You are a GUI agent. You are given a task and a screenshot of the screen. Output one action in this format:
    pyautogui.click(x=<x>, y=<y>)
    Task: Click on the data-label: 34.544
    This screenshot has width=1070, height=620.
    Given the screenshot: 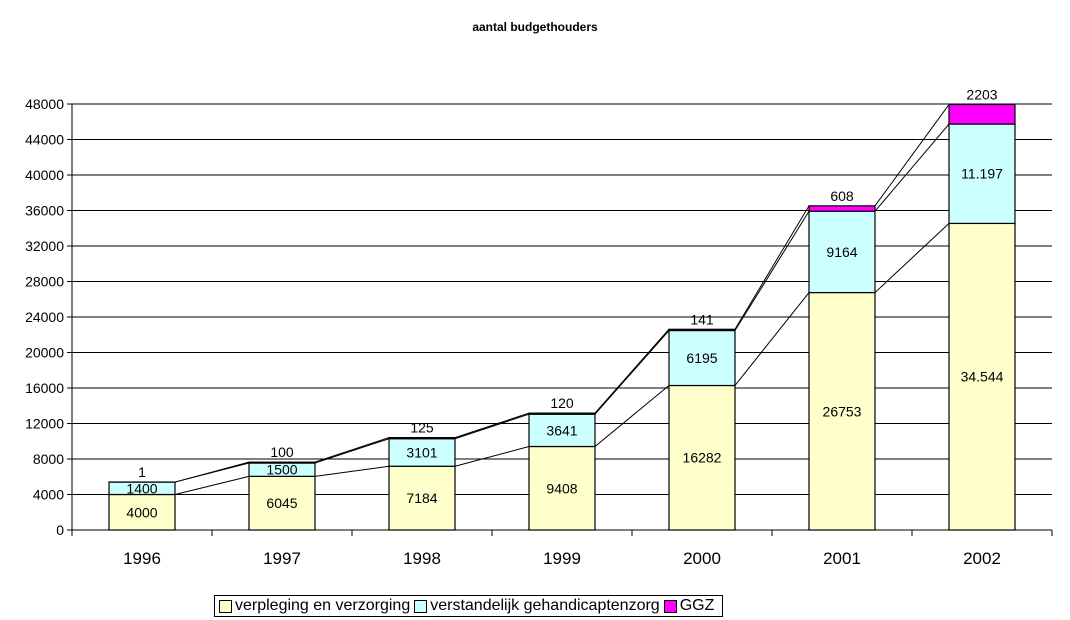 What is the action you would take?
    pyautogui.click(x=982, y=377)
    